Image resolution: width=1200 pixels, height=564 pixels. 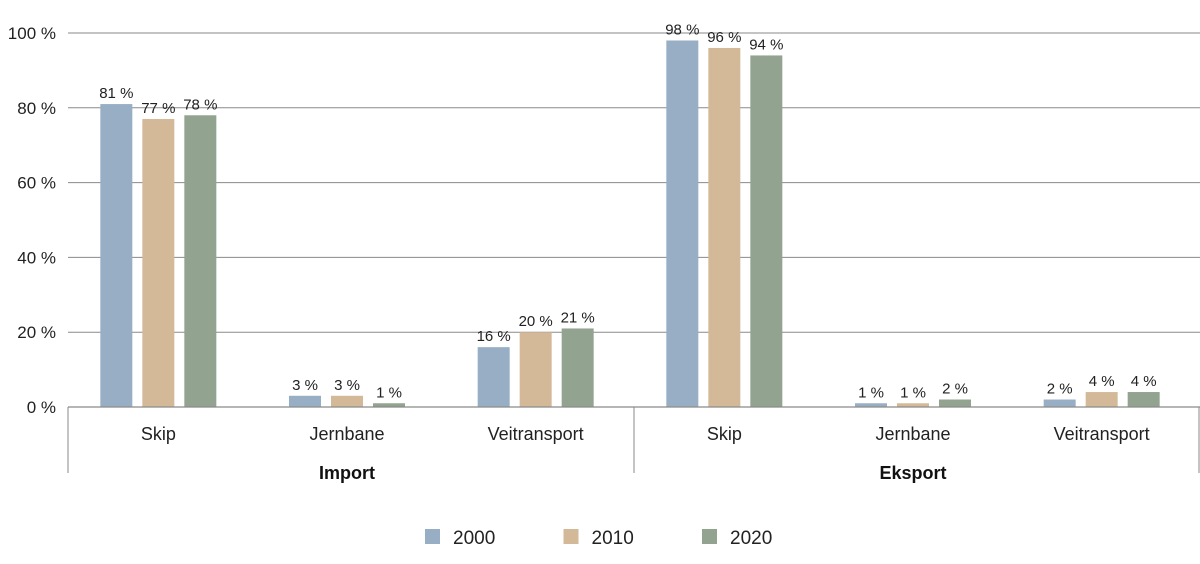 What do you see at coordinates (613, 538) in the screenshot?
I see `legend-label: 2010` at bounding box center [613, 538].